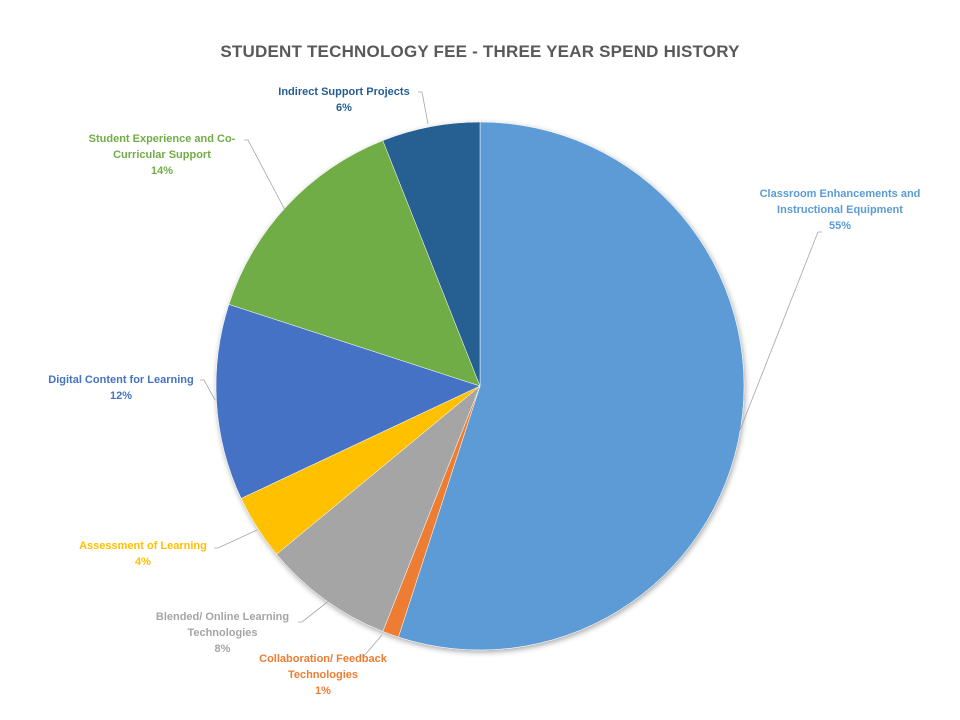  Describe the element at coordinates (840, 226) in the screenshot. I see `slice-value-label: 55%` at that location.